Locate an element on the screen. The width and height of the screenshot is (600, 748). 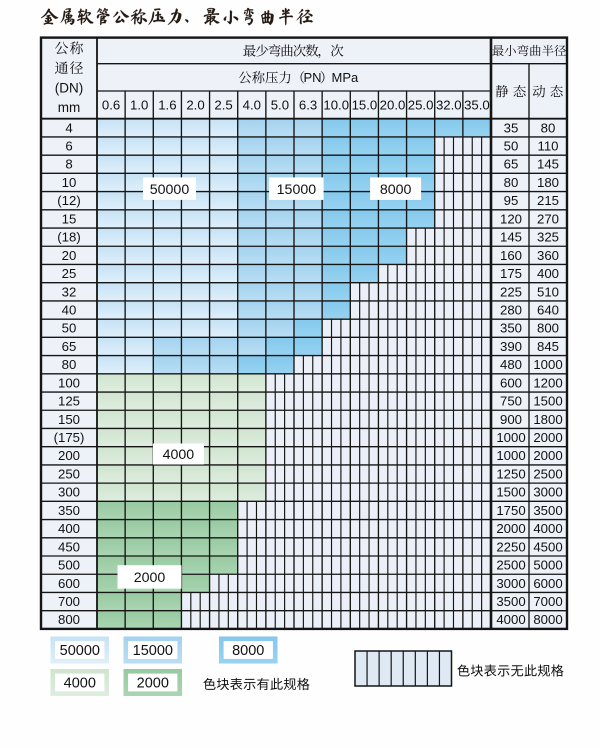
svg-text: 6000 is located at coordinates (547, 583).